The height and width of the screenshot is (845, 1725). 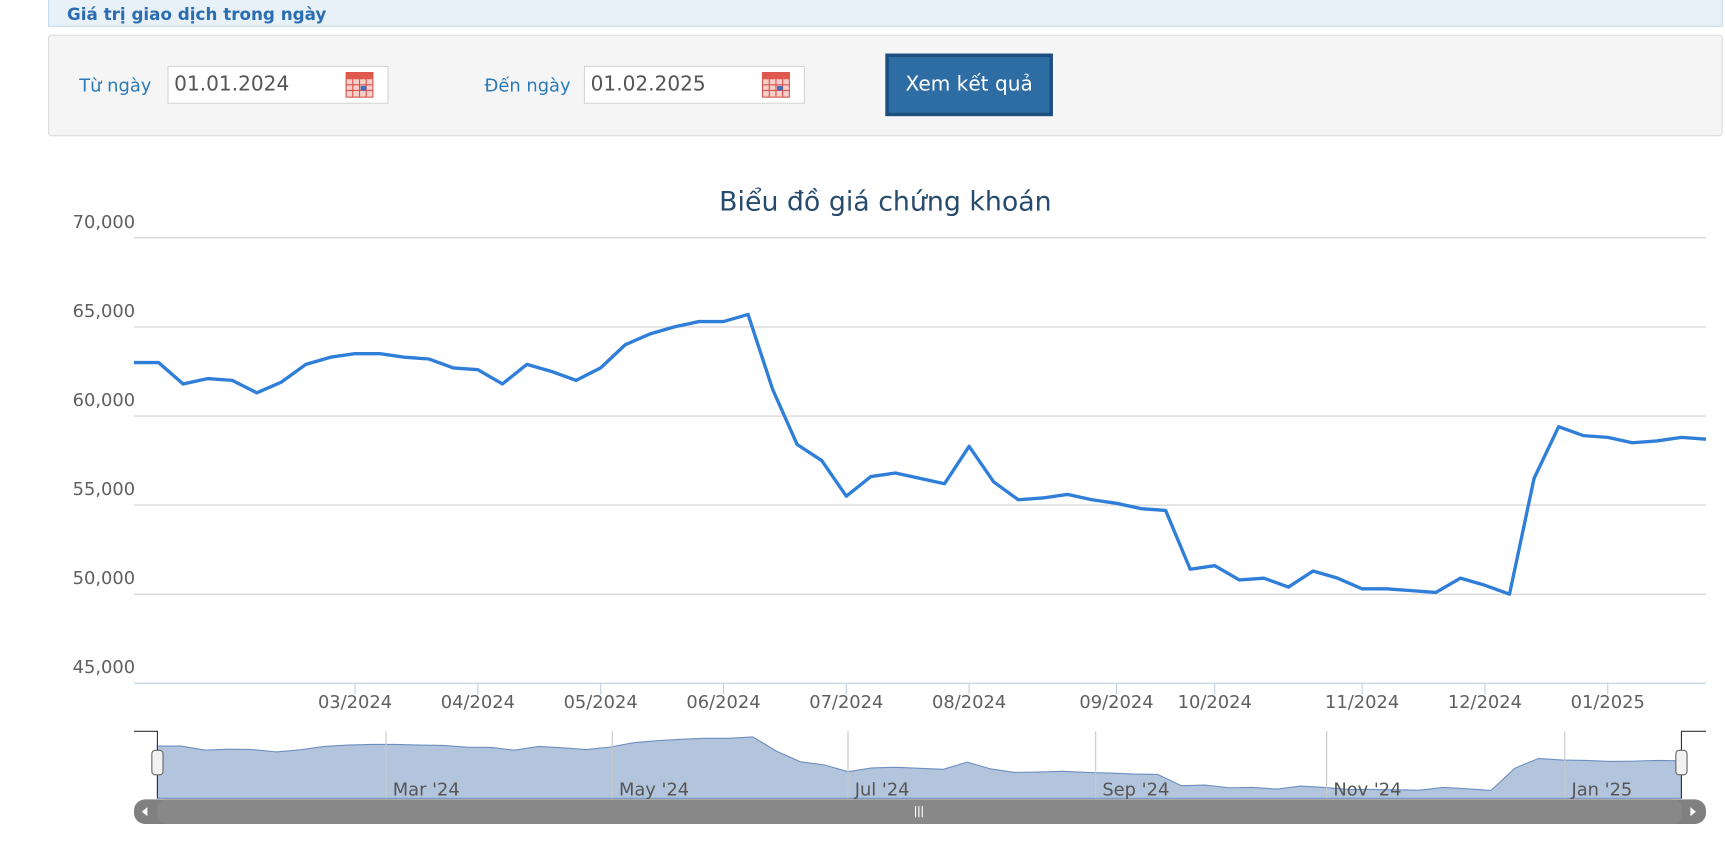 I want to click on x-tick-label: 07/2024, so click(x=846, y=702).